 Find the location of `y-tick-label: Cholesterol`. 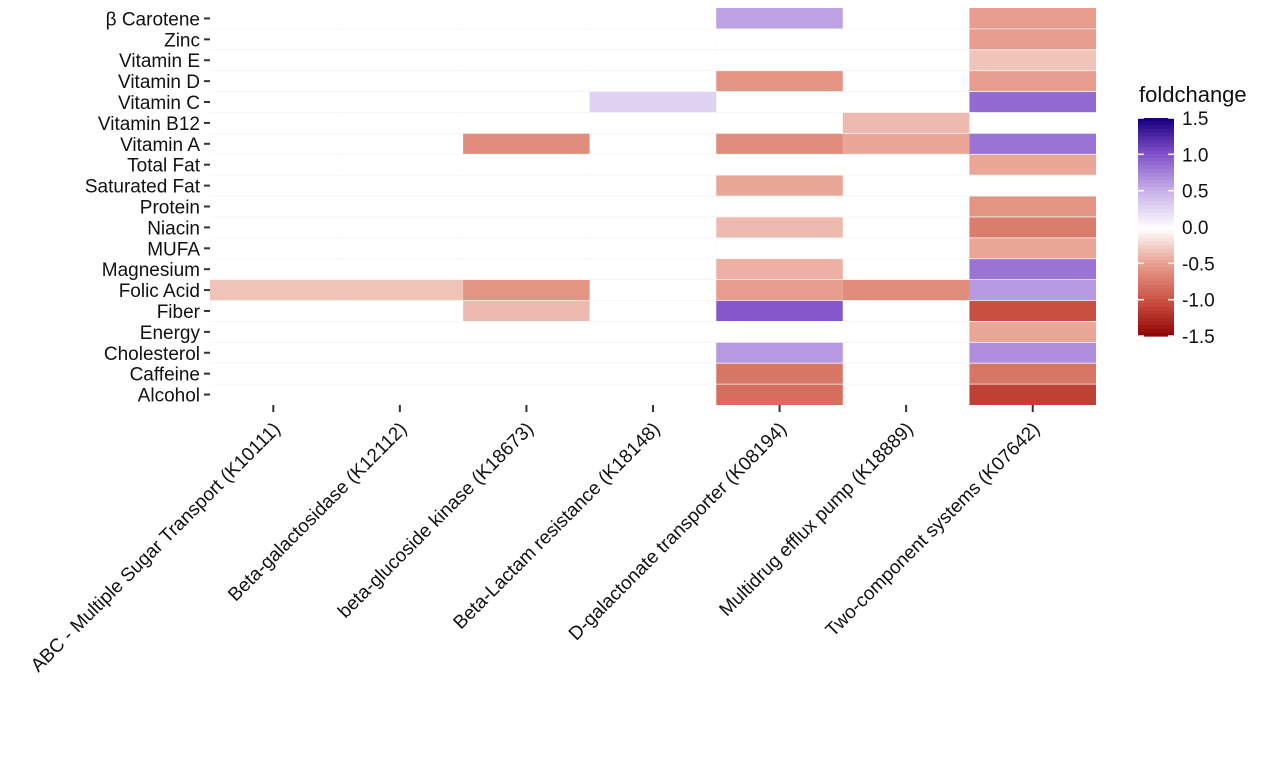

y-tick-label: Cholesterol is located at coordinates (152, 354).